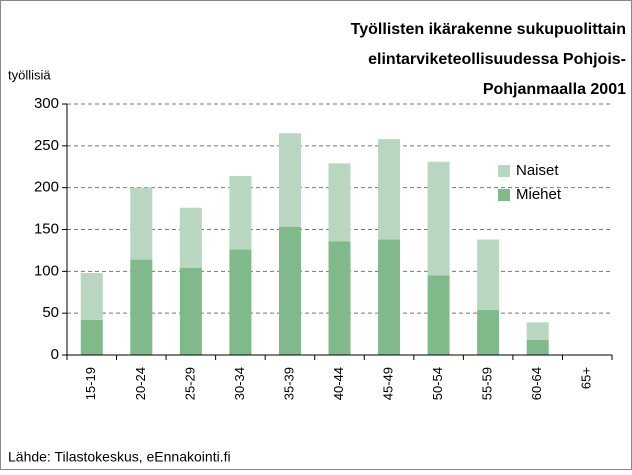 Image resolution: width=632 pixels, height=475 pixels. Describe the element at coordinates (46, 270) in the screenshot. I see `y-tick-label: 100` at that location.